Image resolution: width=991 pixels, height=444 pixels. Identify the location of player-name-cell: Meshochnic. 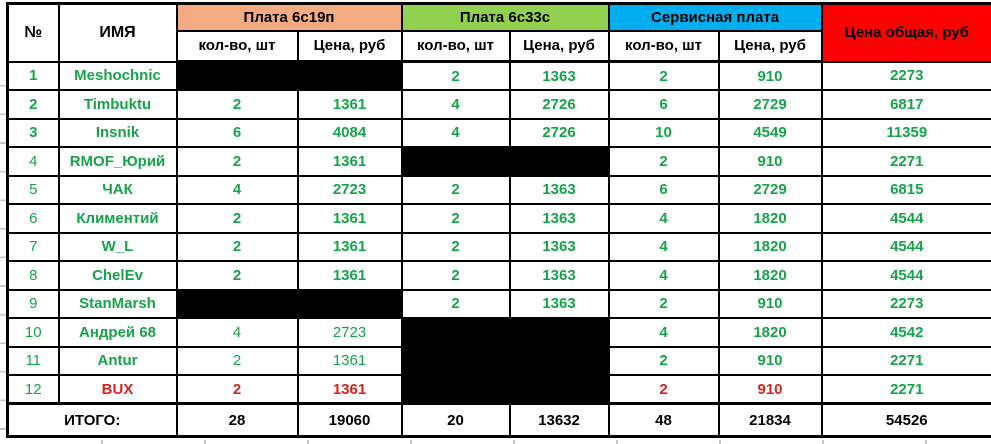
(117, 75).